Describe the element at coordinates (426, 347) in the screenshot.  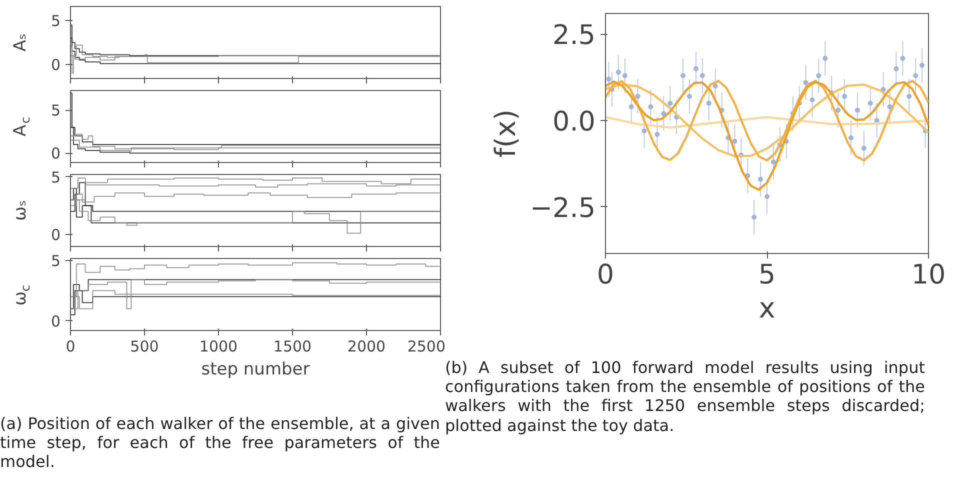
I see `x-tick-label: 2500` at that location.